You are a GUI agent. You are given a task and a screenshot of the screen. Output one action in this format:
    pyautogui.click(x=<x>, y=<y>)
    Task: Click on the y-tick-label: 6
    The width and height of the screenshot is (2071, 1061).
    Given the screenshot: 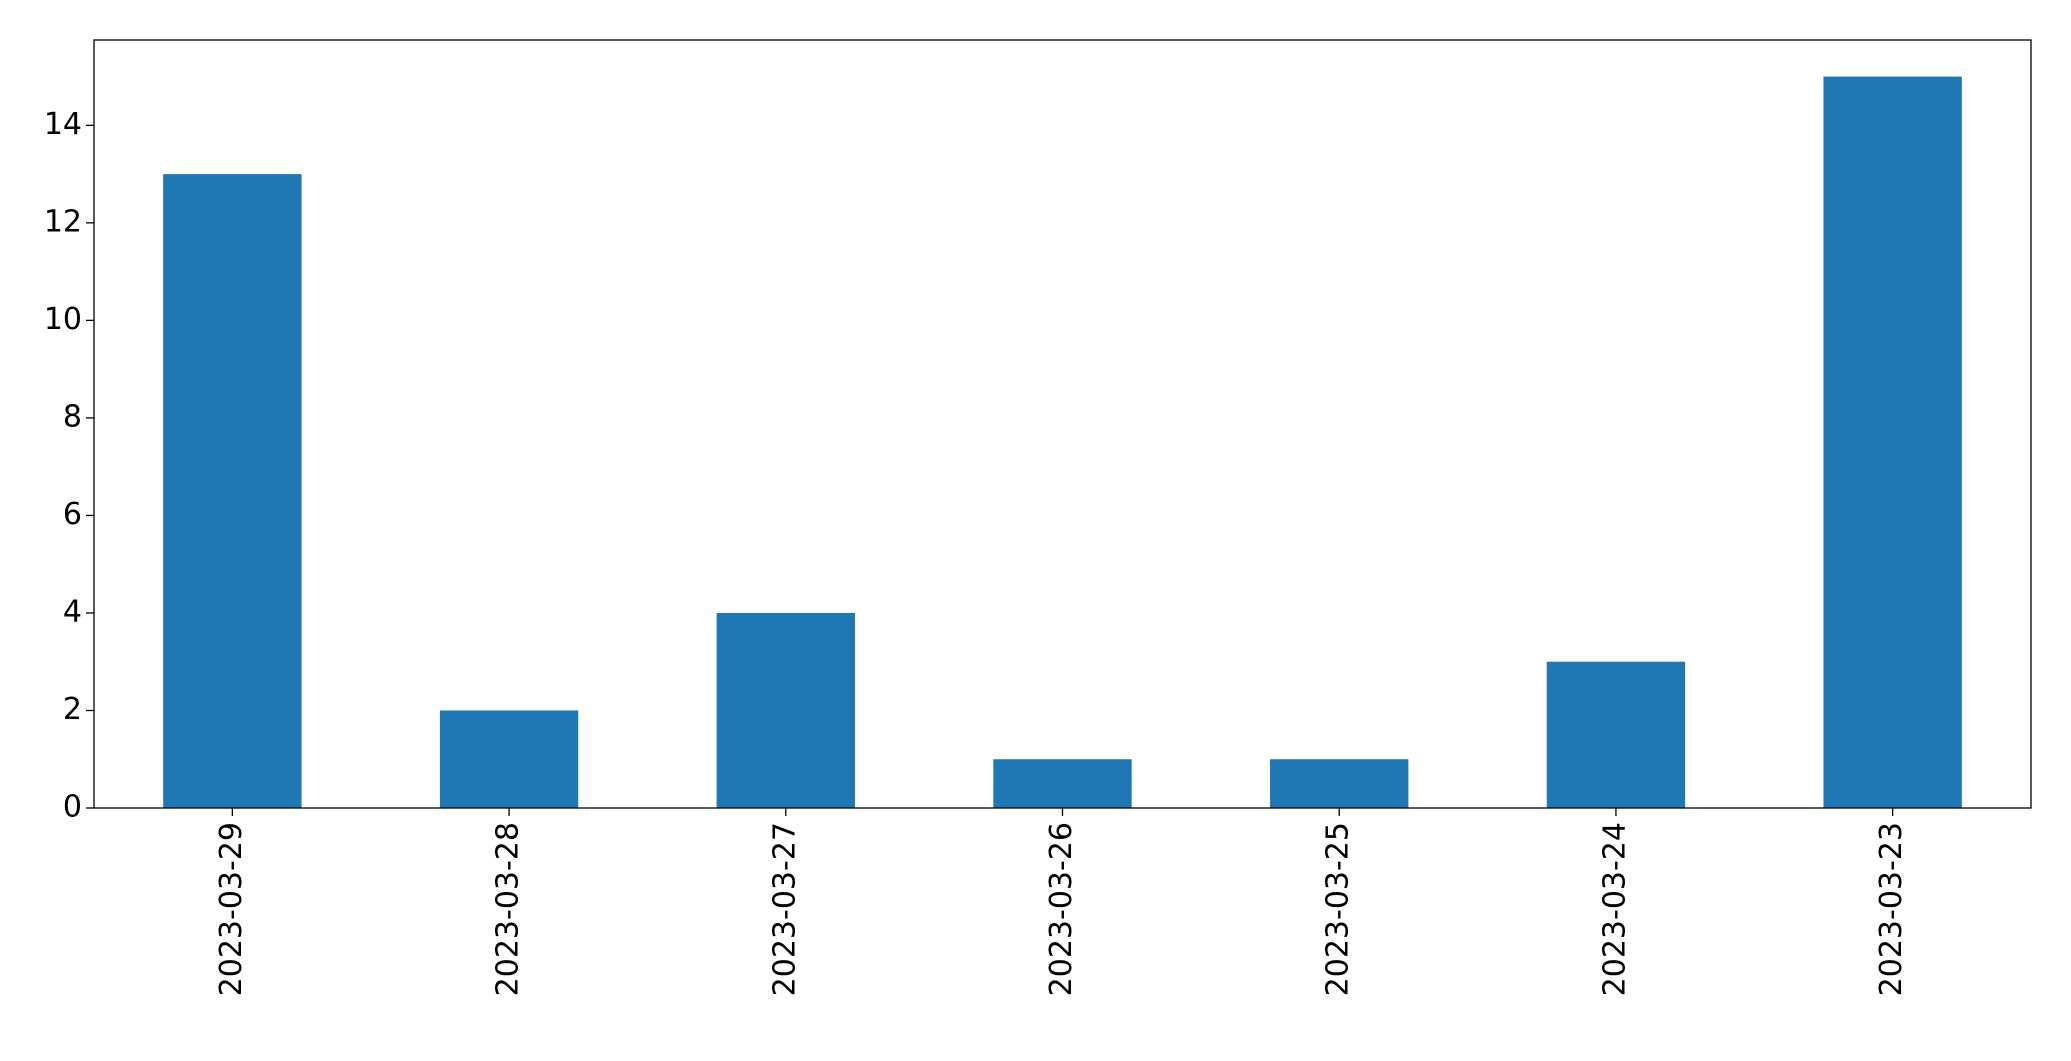 What is the action you would take?
    pyautogui.click(x=72, y=514)
    